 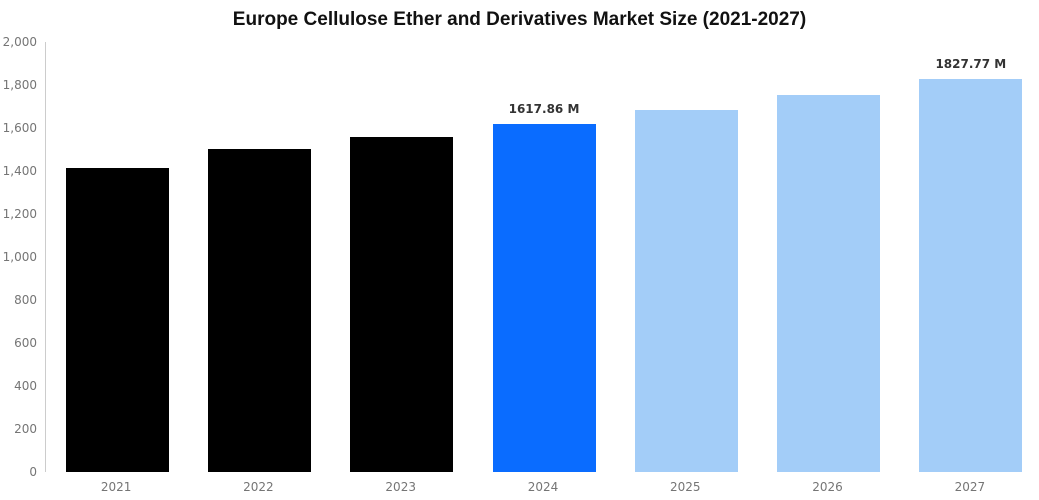 I want to click on y-tick-label-2000: 2,000, so click(x=19, y=42).